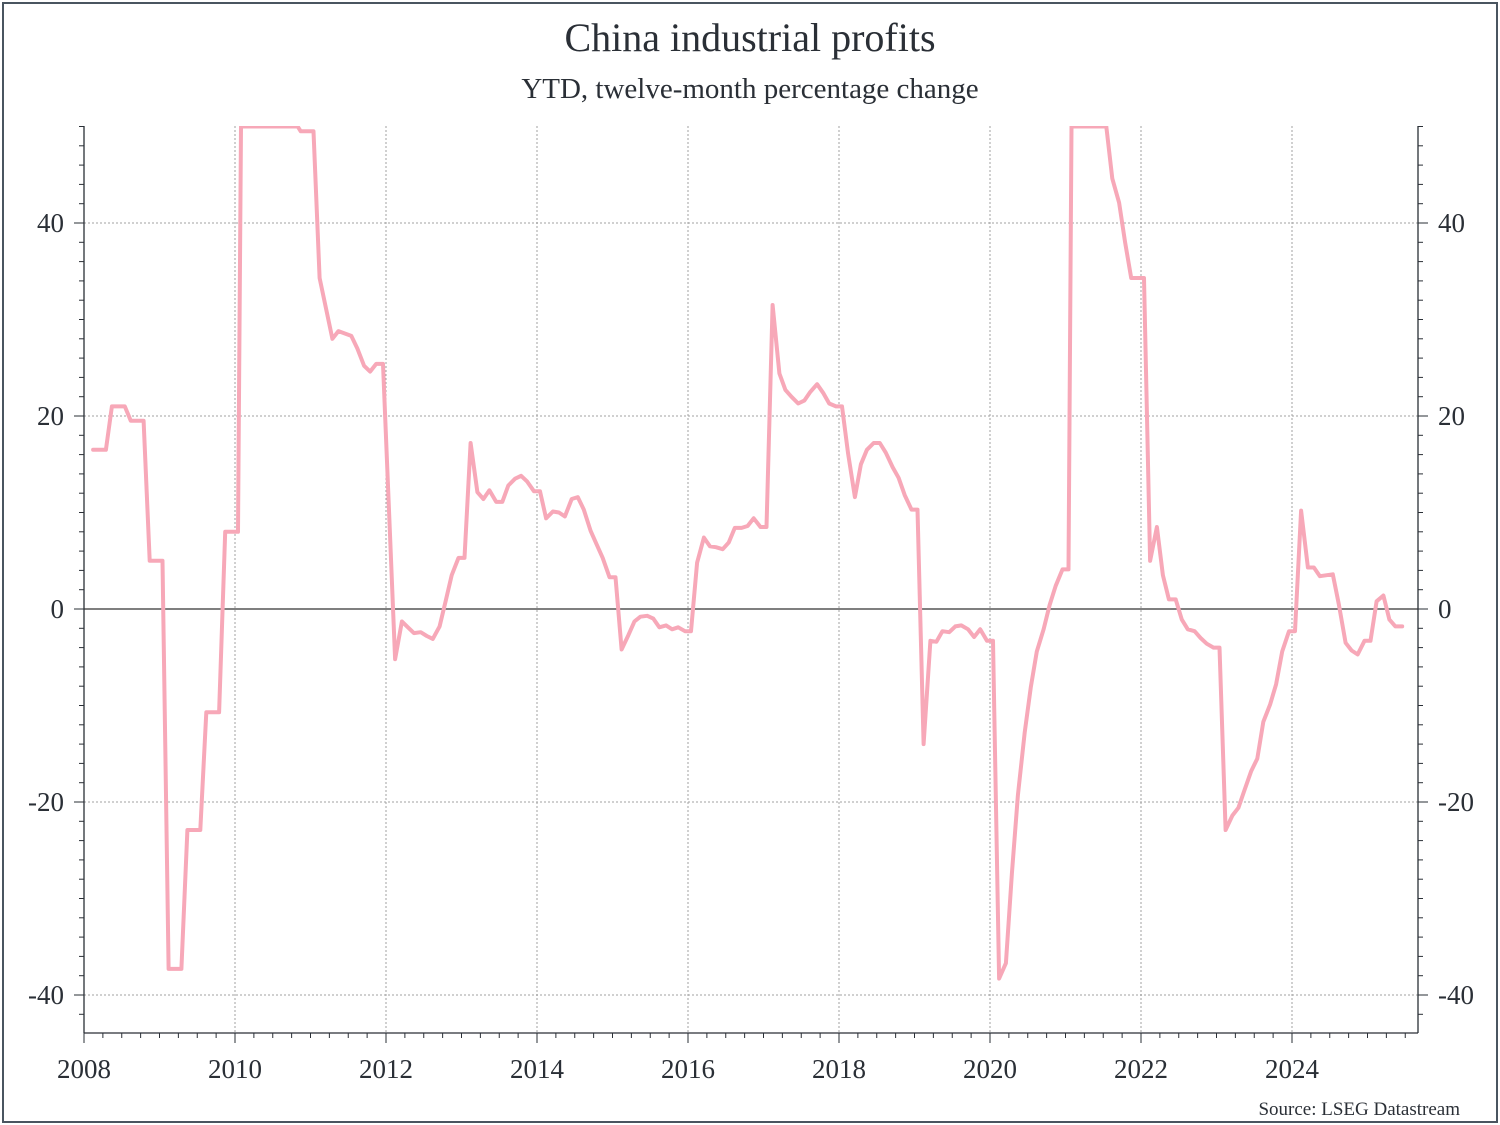  Describe the element at coordinates (1451, 416) in the screenshot. I see `y-tick-label-right: 20` at that location.